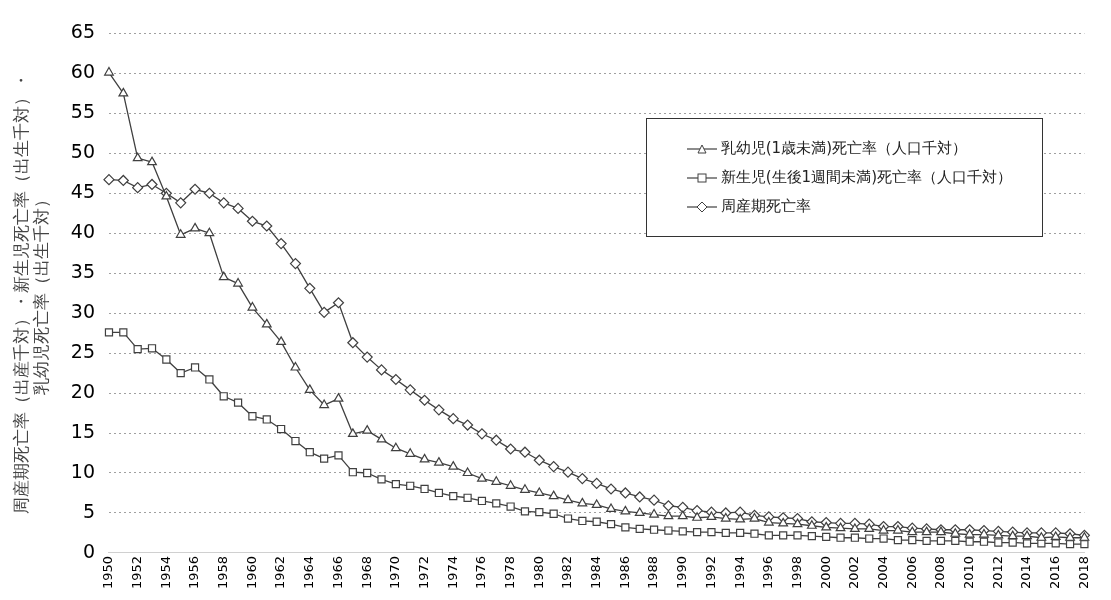 The width and height of the screenshot is (1111, 600). What do you see at coordinates (768, 572) in the screenshot?
I see `x-tick-label: 1996` at bounding box center [768, 572].